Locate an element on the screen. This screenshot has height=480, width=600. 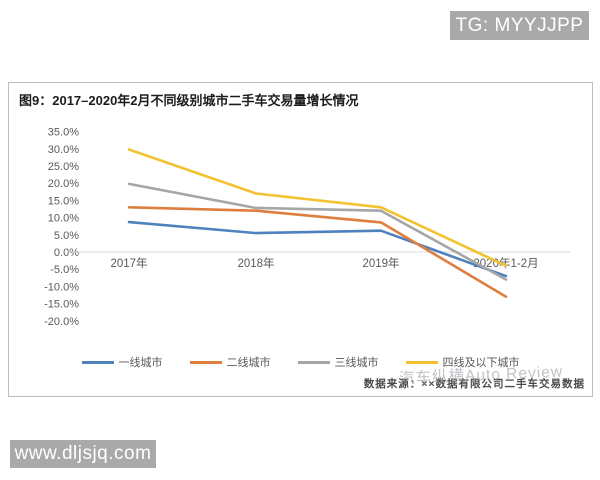
legend-item: 二线城市 is located at coordinates (230, 362).